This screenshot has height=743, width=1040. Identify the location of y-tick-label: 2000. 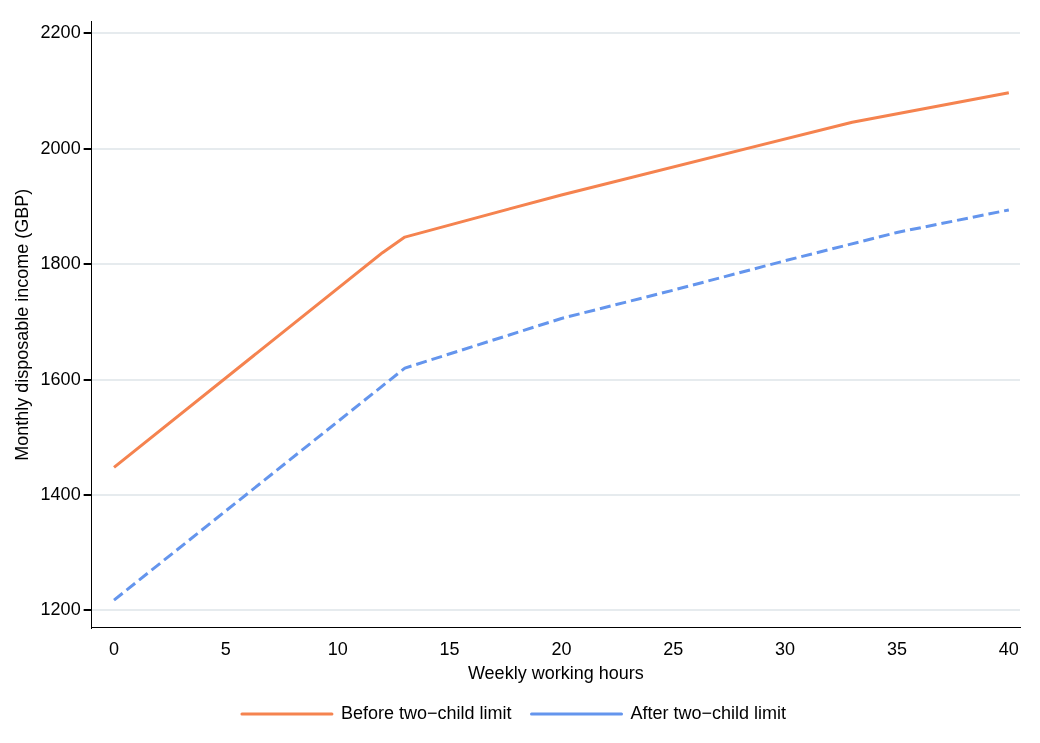
(60, 147).